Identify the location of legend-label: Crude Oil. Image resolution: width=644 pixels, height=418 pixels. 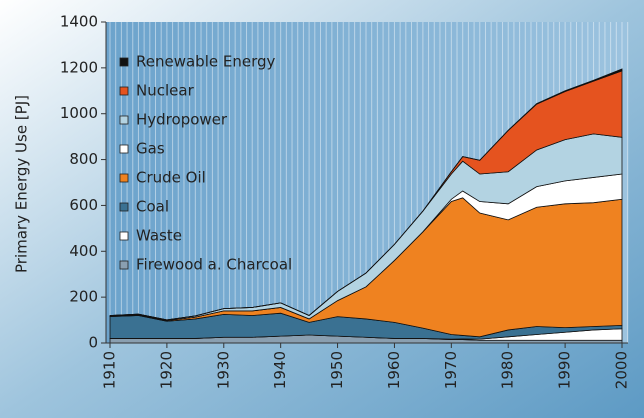
(171, 178).